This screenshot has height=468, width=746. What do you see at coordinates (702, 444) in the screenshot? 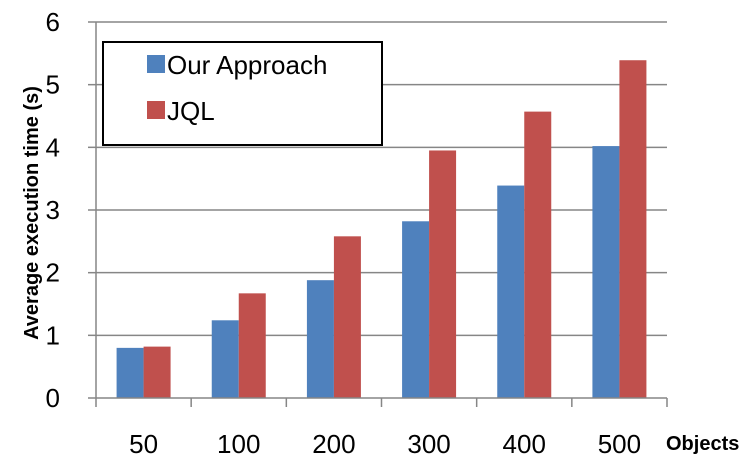
I see `x-axis-title: Objects` at bounding box center [702, 444].